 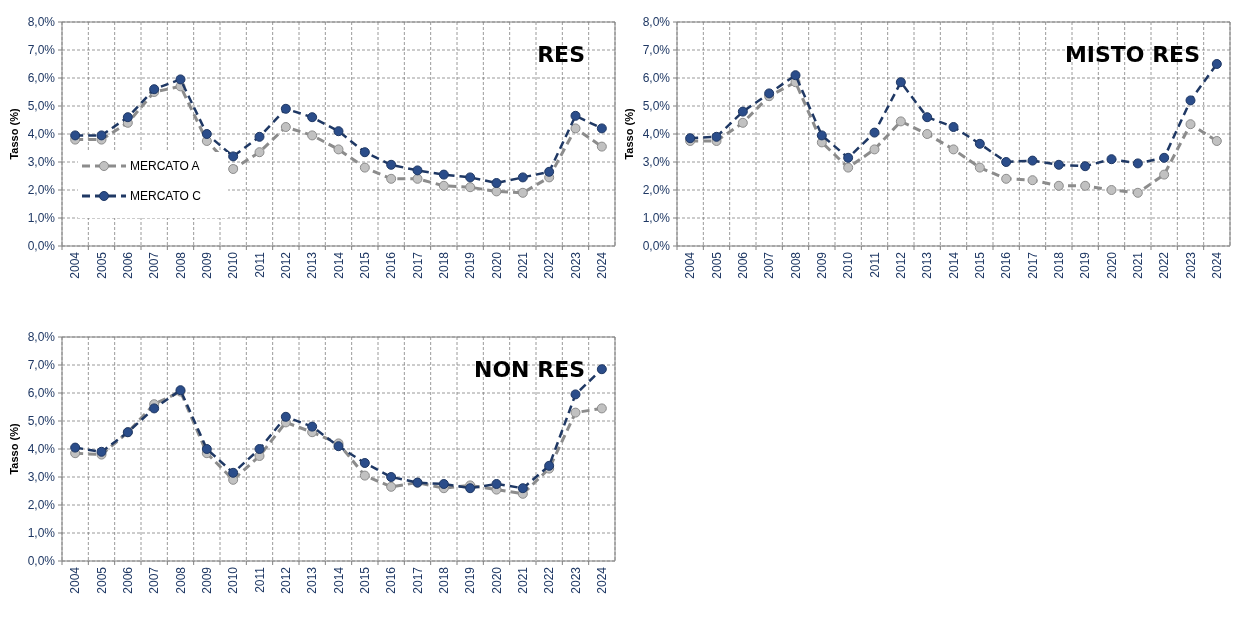 What do you see at coordinates (529, 369) in the screenshot?
I see `text: NON RES` at bounding box center [529, 369].